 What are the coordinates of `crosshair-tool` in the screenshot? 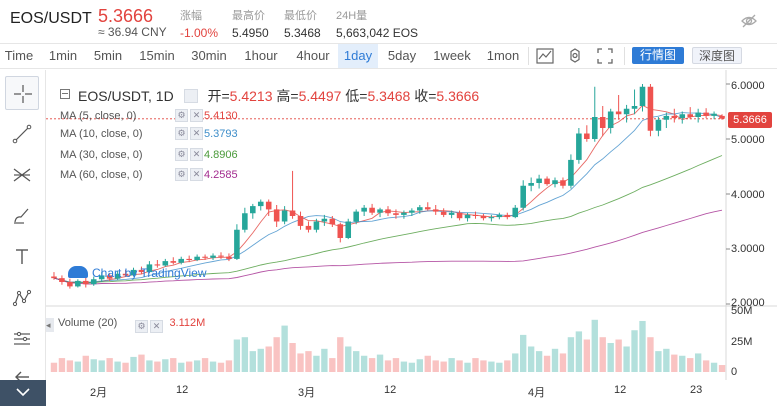 It's located at (22, 93).